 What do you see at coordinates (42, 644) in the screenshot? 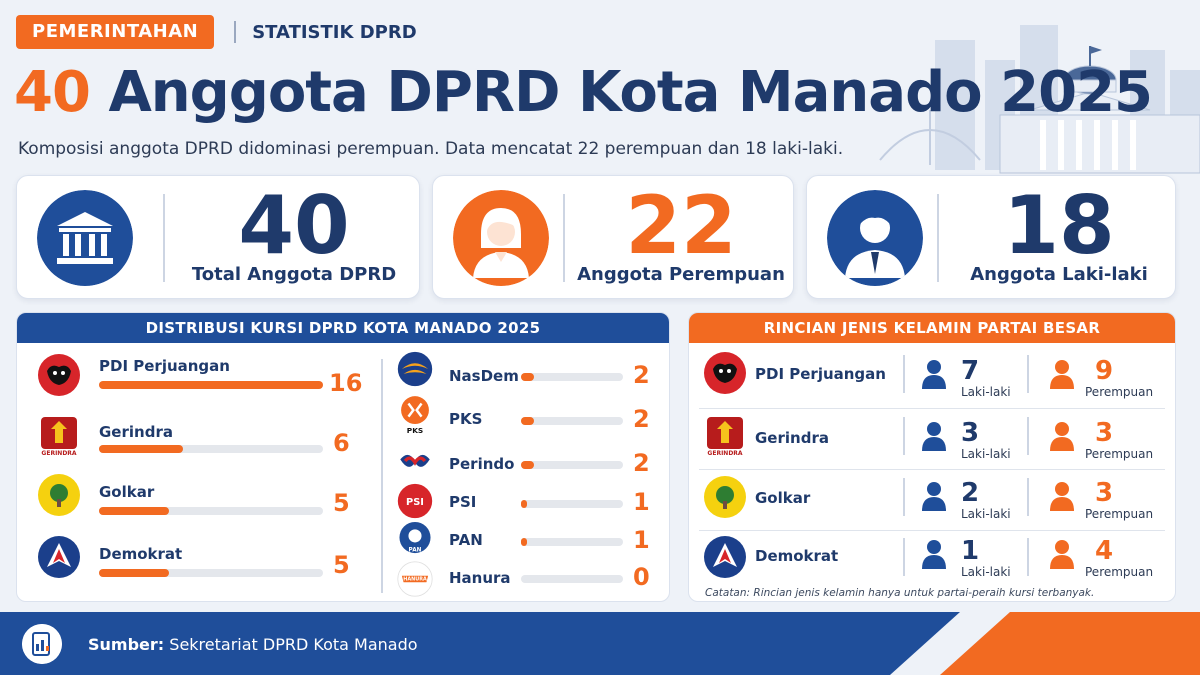
I see `document-chart-icon` at bounding box center [42, 644].